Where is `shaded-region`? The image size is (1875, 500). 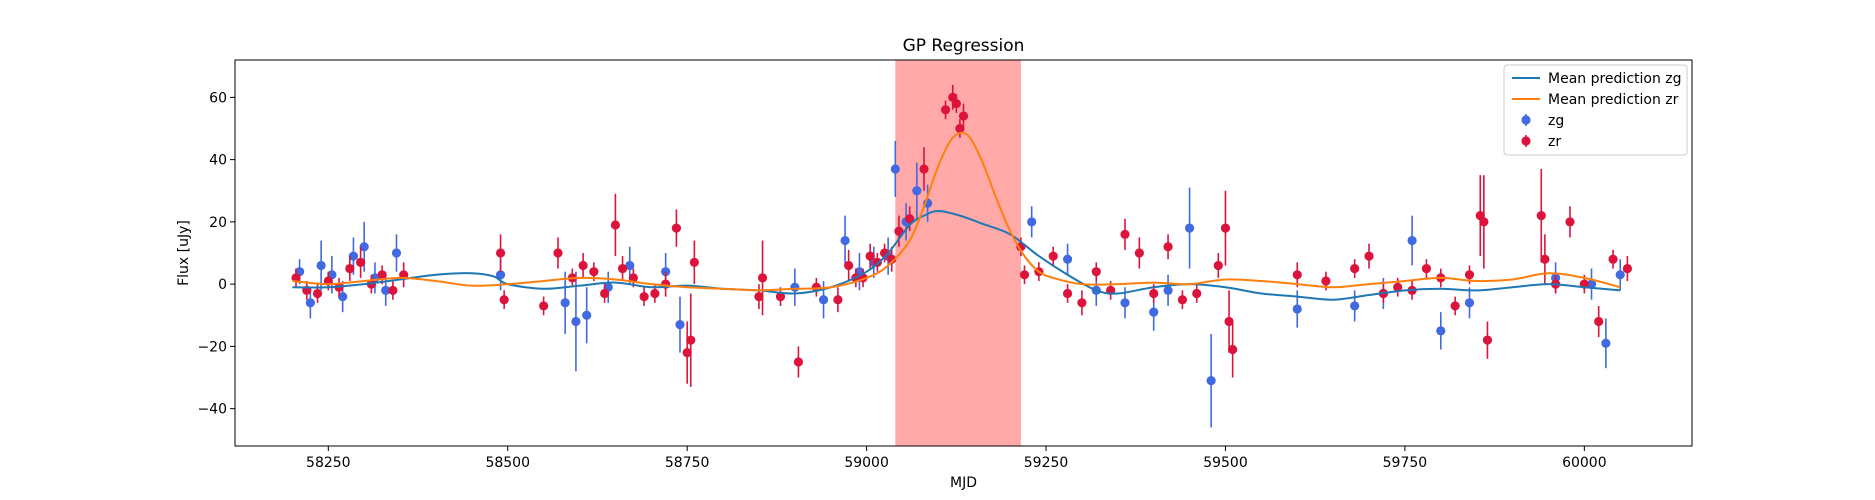 shaded-region is located at coordinates (958, 253).